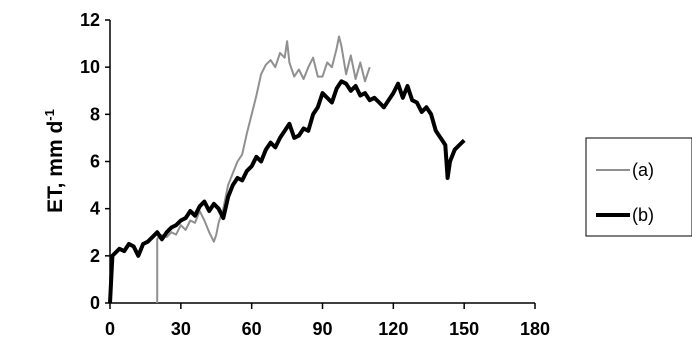 The image size is (692, 358). Describe the element at coordinates (393, 329) in the screenshot. I see `x-tick-label: 120` at that location.